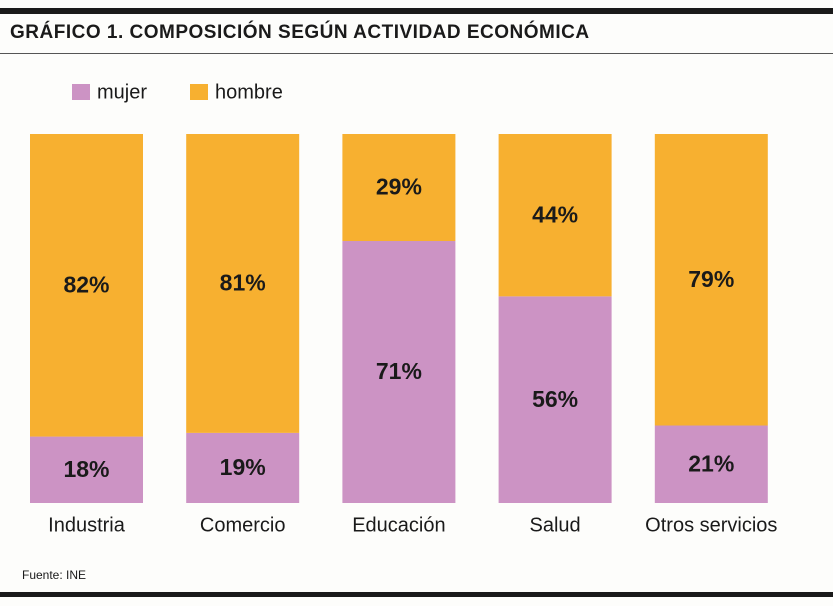 This screenshot has height=606, width=833. Describe the element at coordinates (416, 594) in the screenshot. I see `bottom-rule` at that location.